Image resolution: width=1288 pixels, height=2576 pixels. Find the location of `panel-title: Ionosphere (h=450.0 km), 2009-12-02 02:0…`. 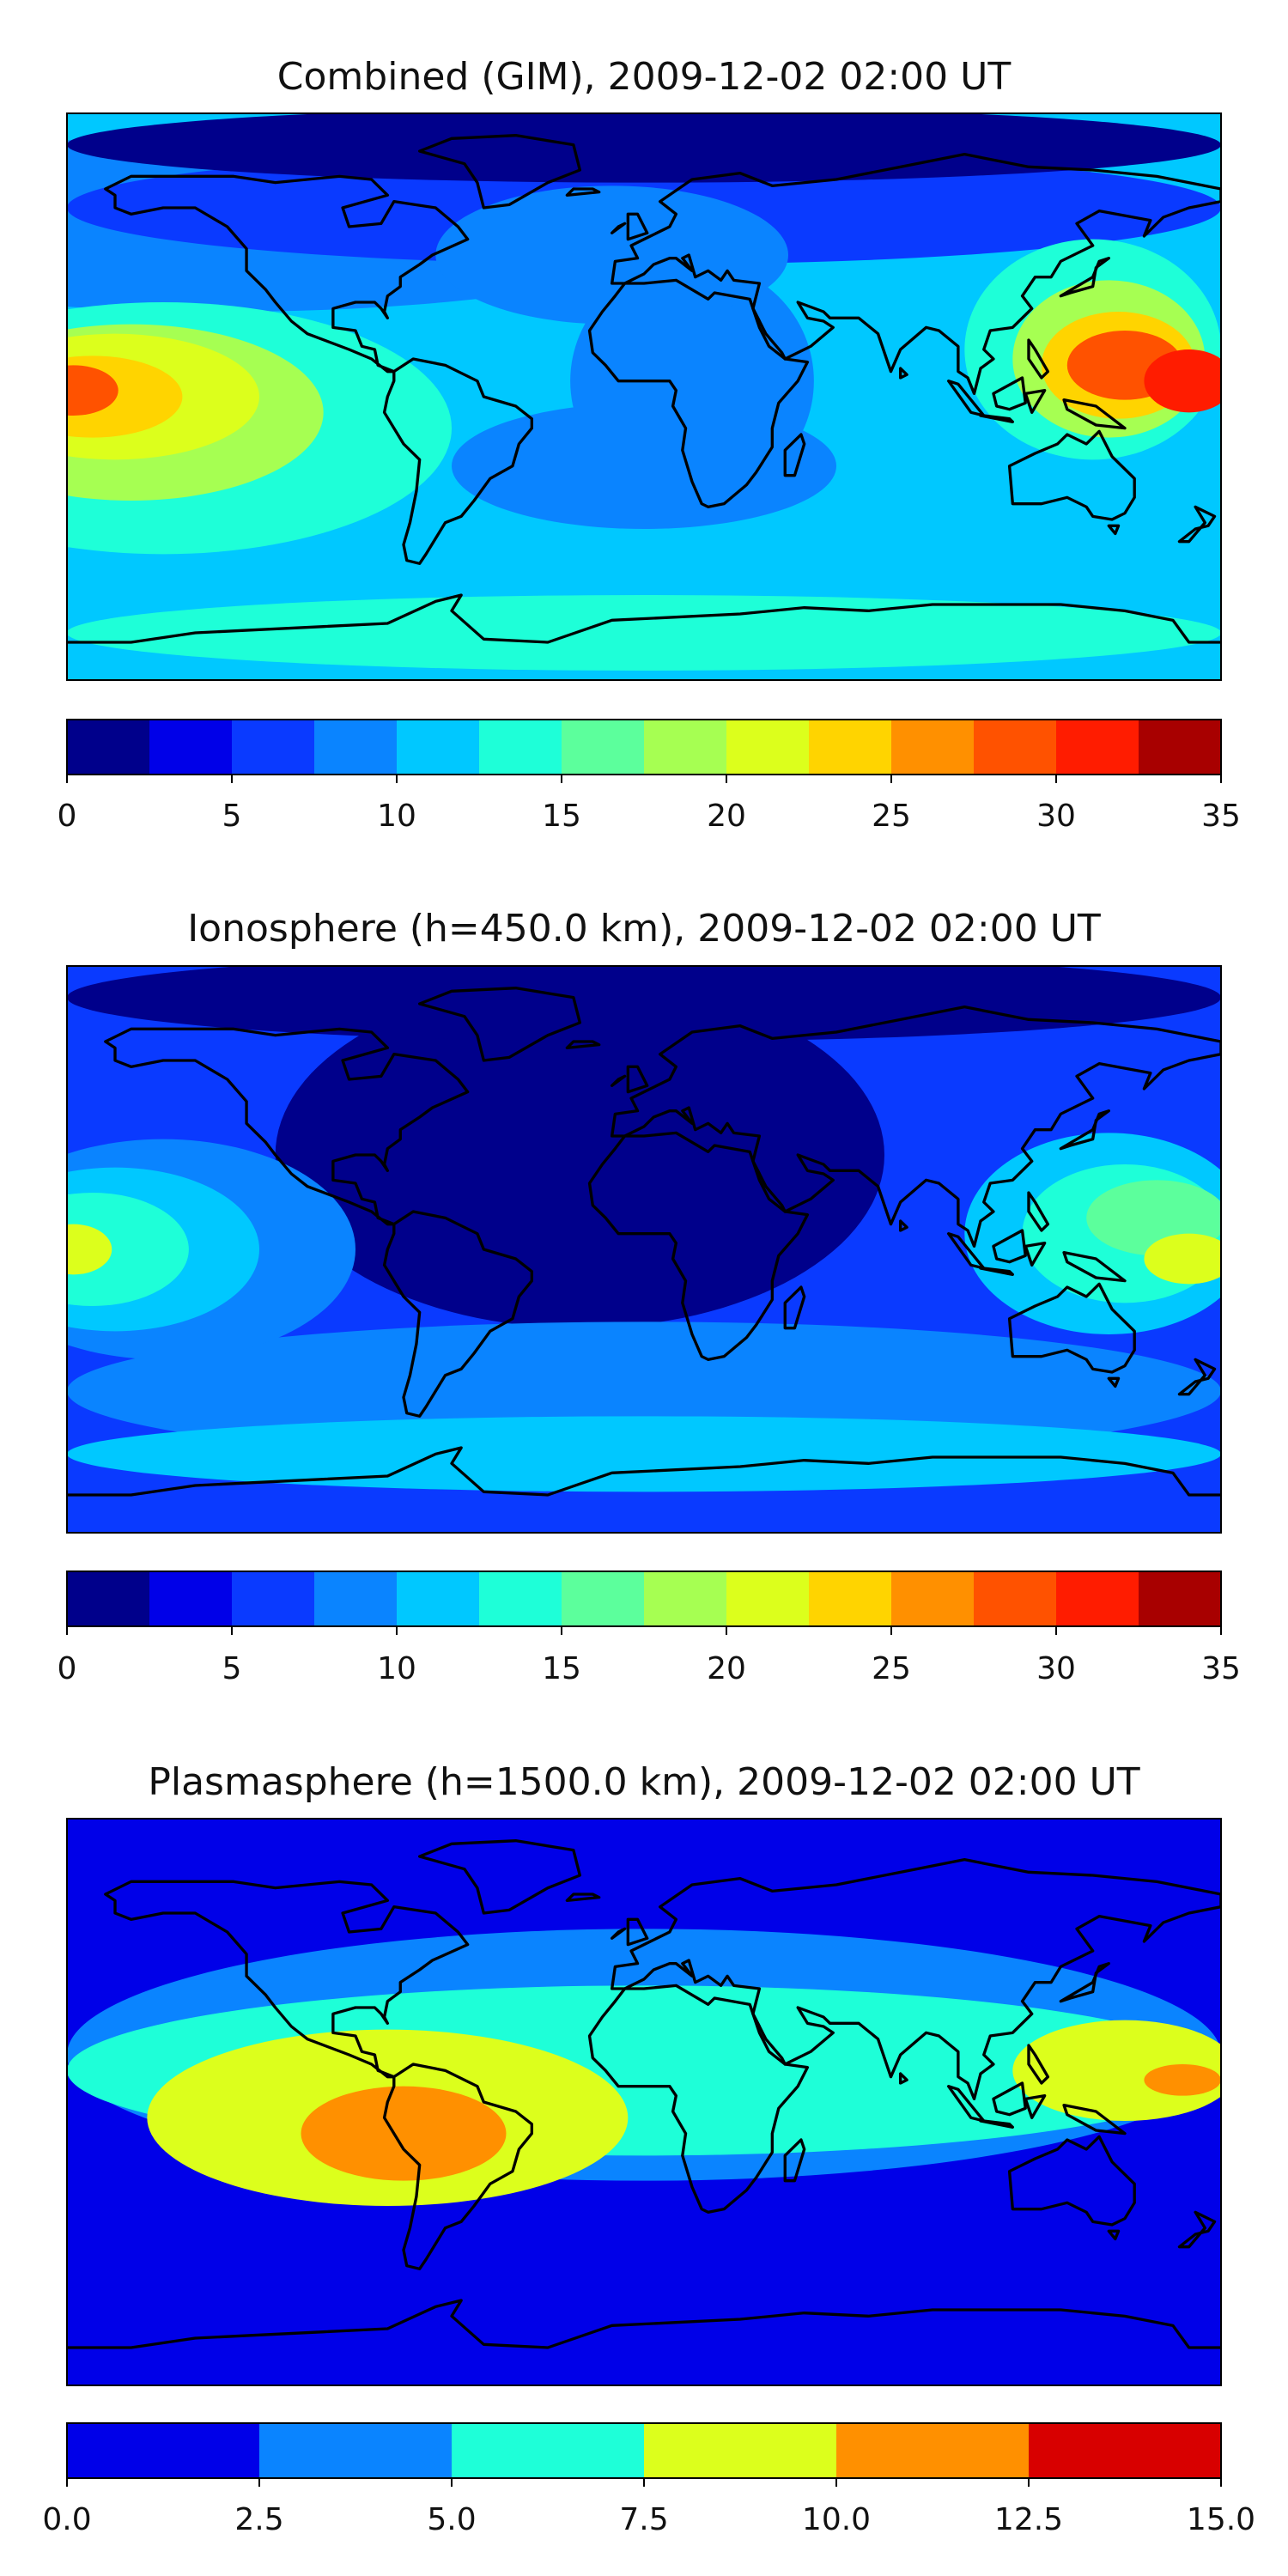

panel-title: Ionosphere (h=450.0 km), 2009-12-02 02:0… is located at coordinates (644, 929).